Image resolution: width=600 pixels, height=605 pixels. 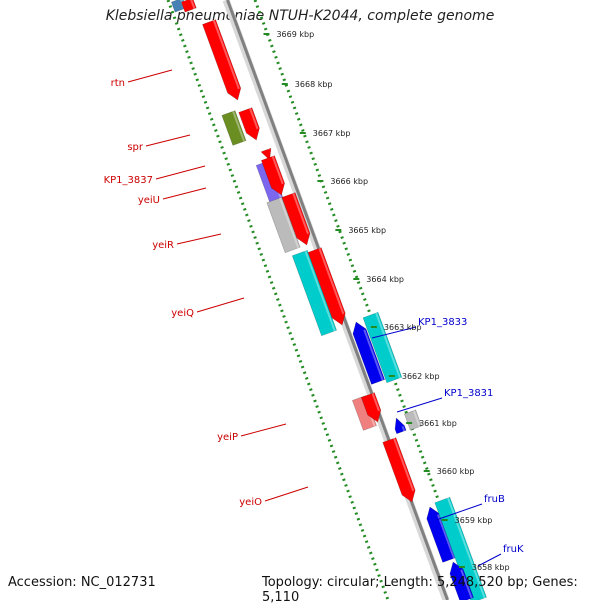 I want to click on label-yeio: yeiO, so click(x=250, y=502).